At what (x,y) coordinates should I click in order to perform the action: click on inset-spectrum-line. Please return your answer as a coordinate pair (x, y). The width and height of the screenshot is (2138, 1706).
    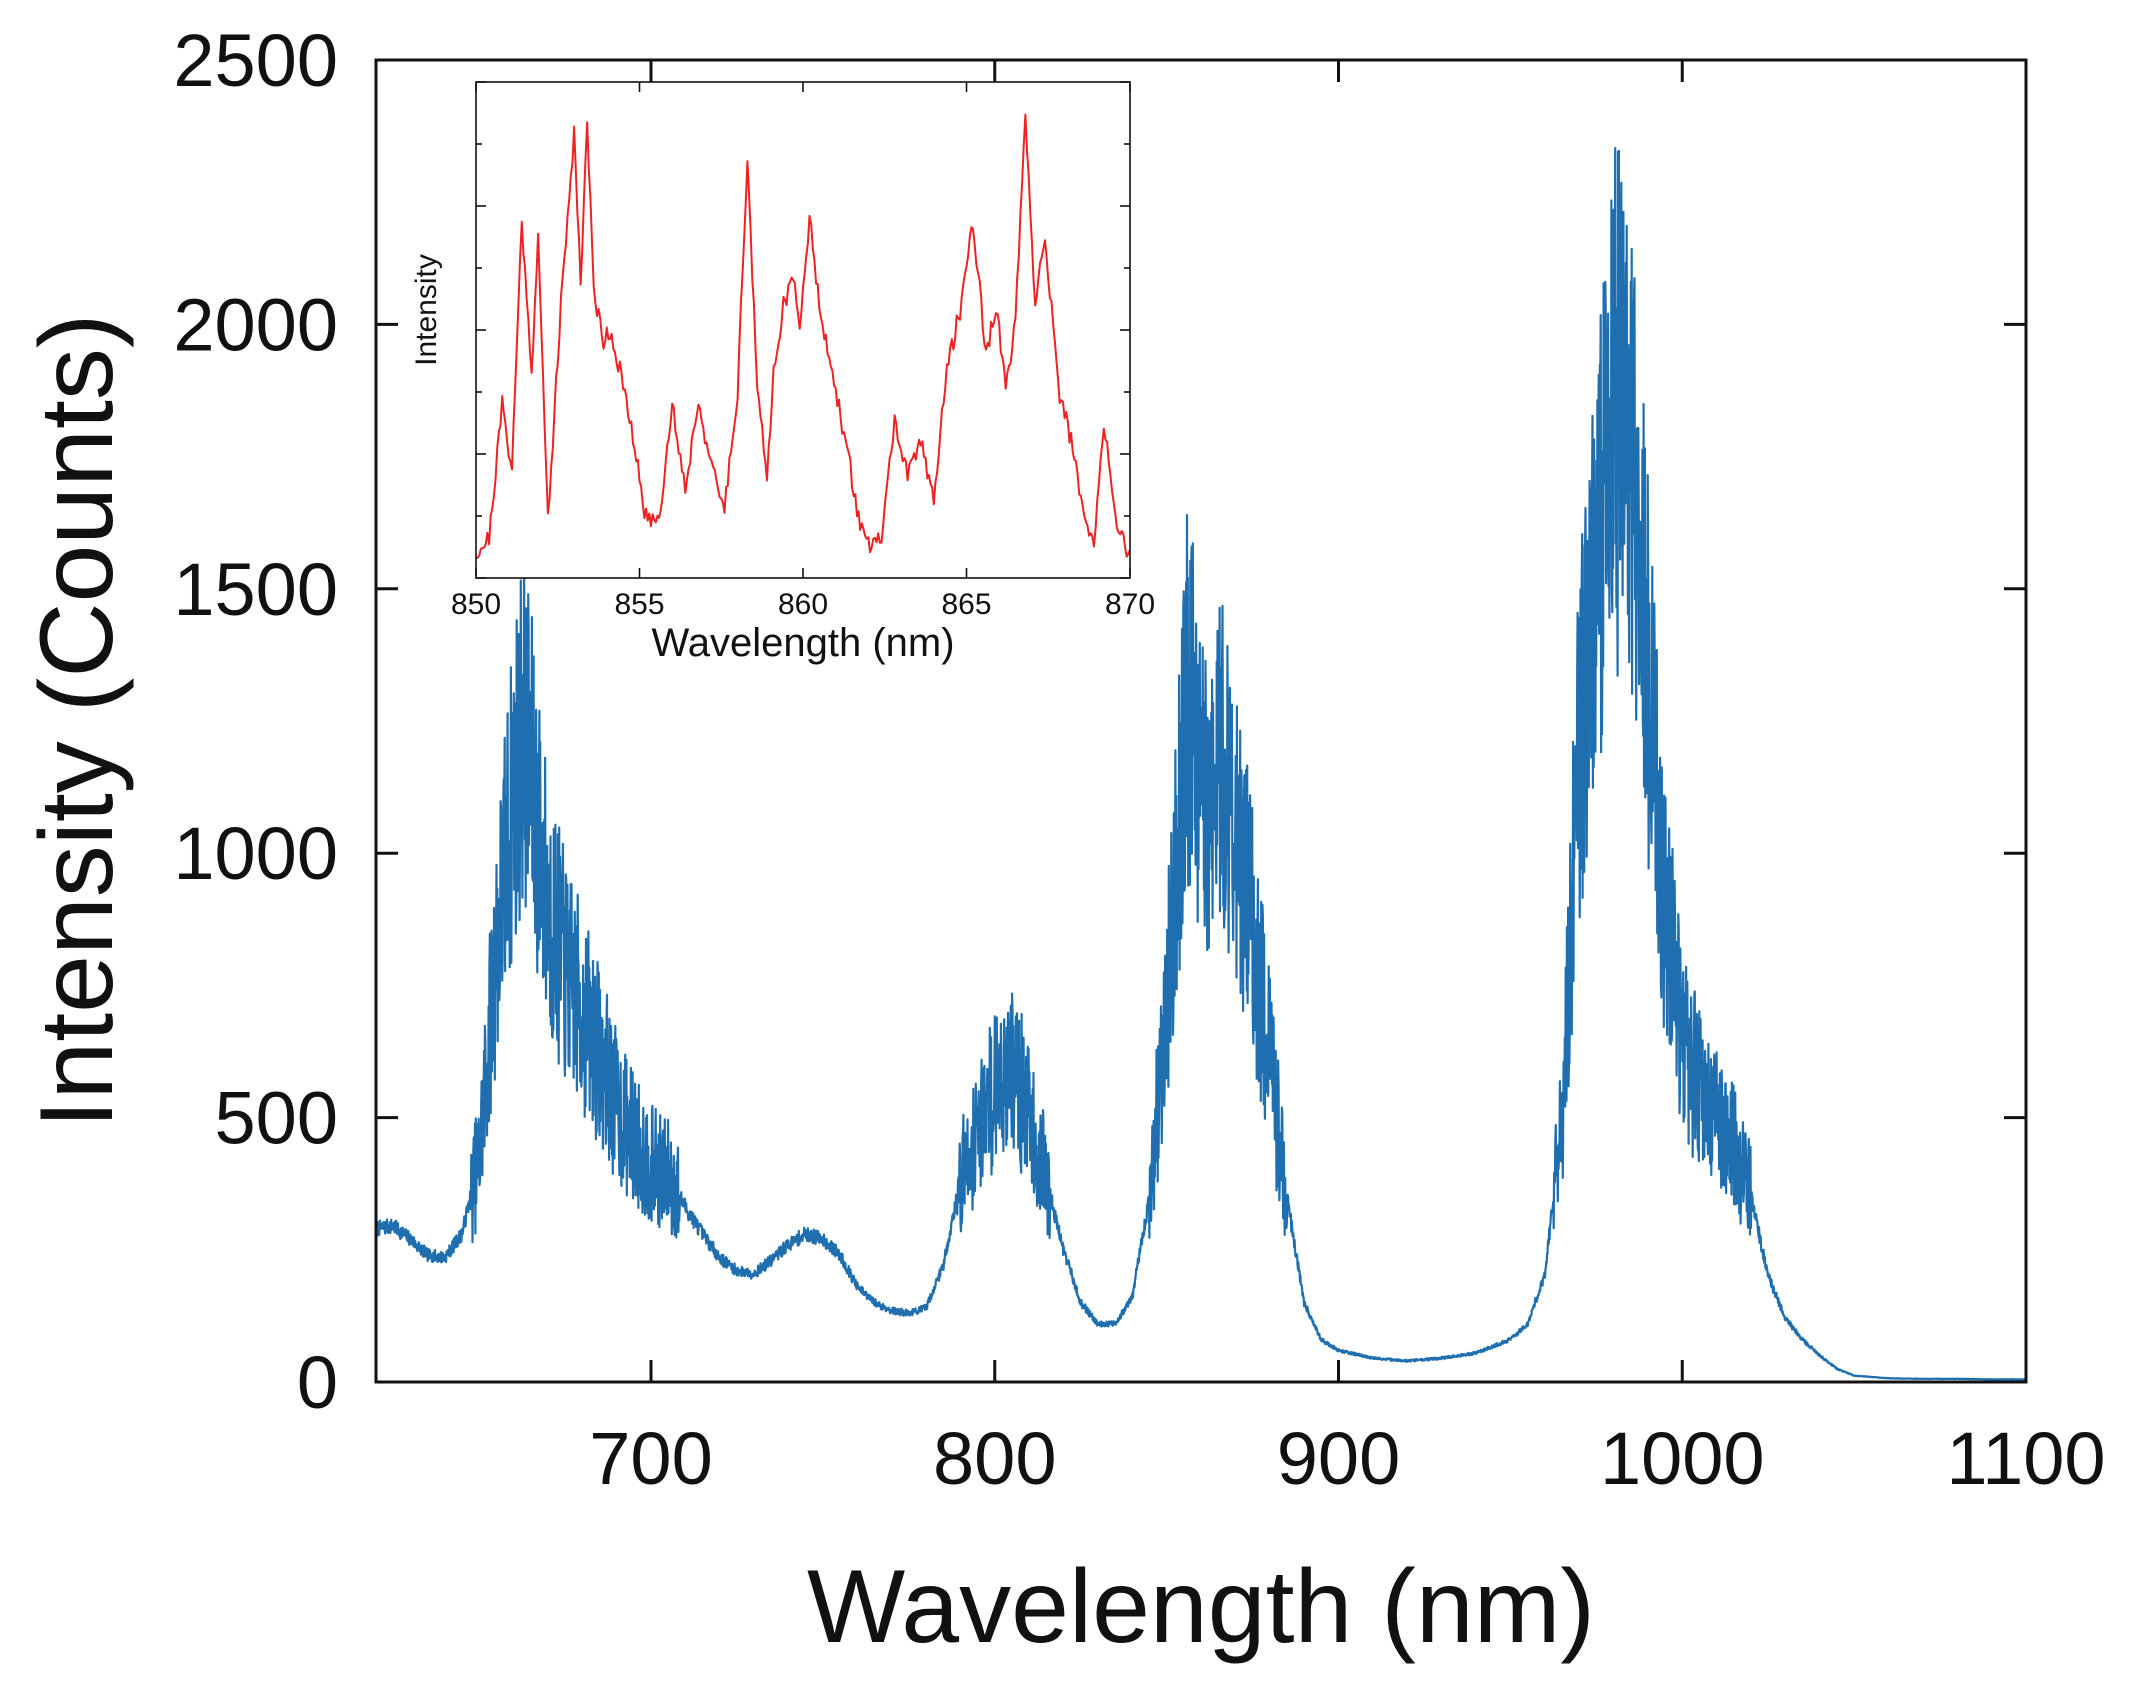
    Looking at the image, I should click on (803, 336).